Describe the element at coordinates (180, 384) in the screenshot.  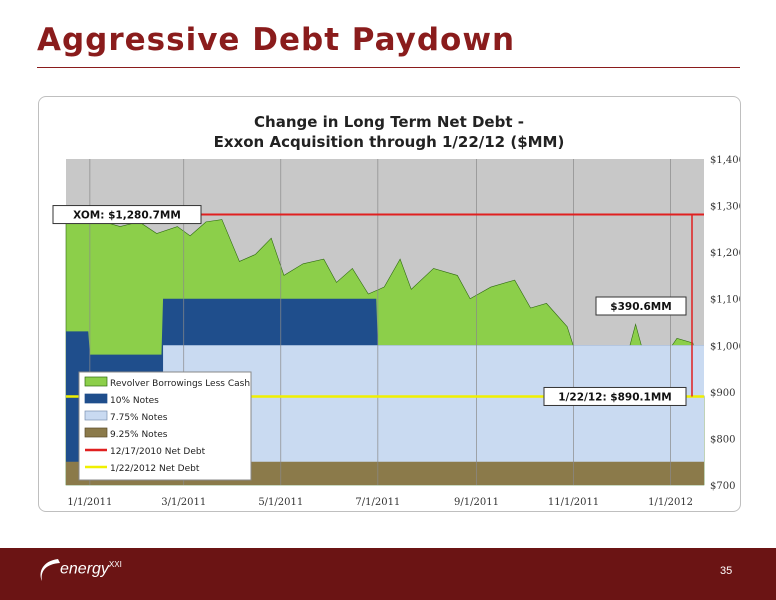
I see `legend-label: Revolver Borrowings Less Cash` at that location.